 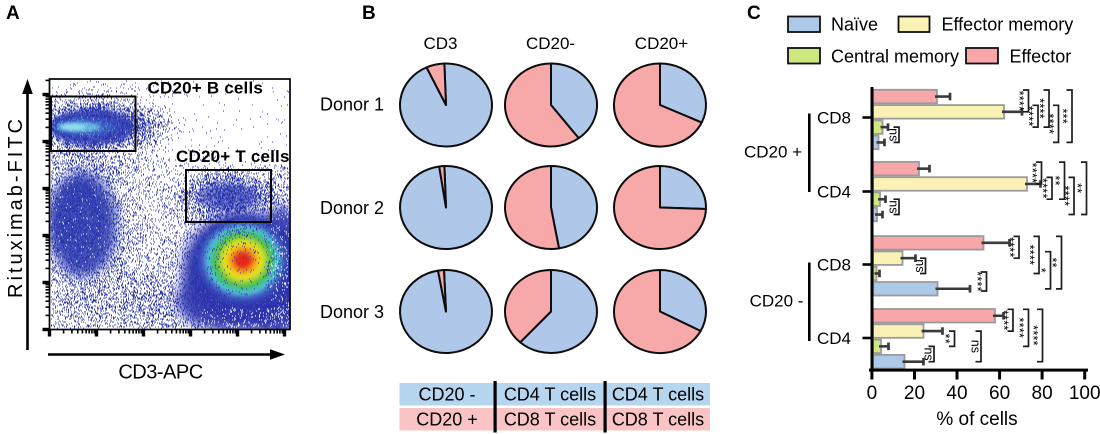 What do you see at coordinates (352, 312) in the screenshot?
I see `svg-text: Donor 3` at bounding box center [352, 312].